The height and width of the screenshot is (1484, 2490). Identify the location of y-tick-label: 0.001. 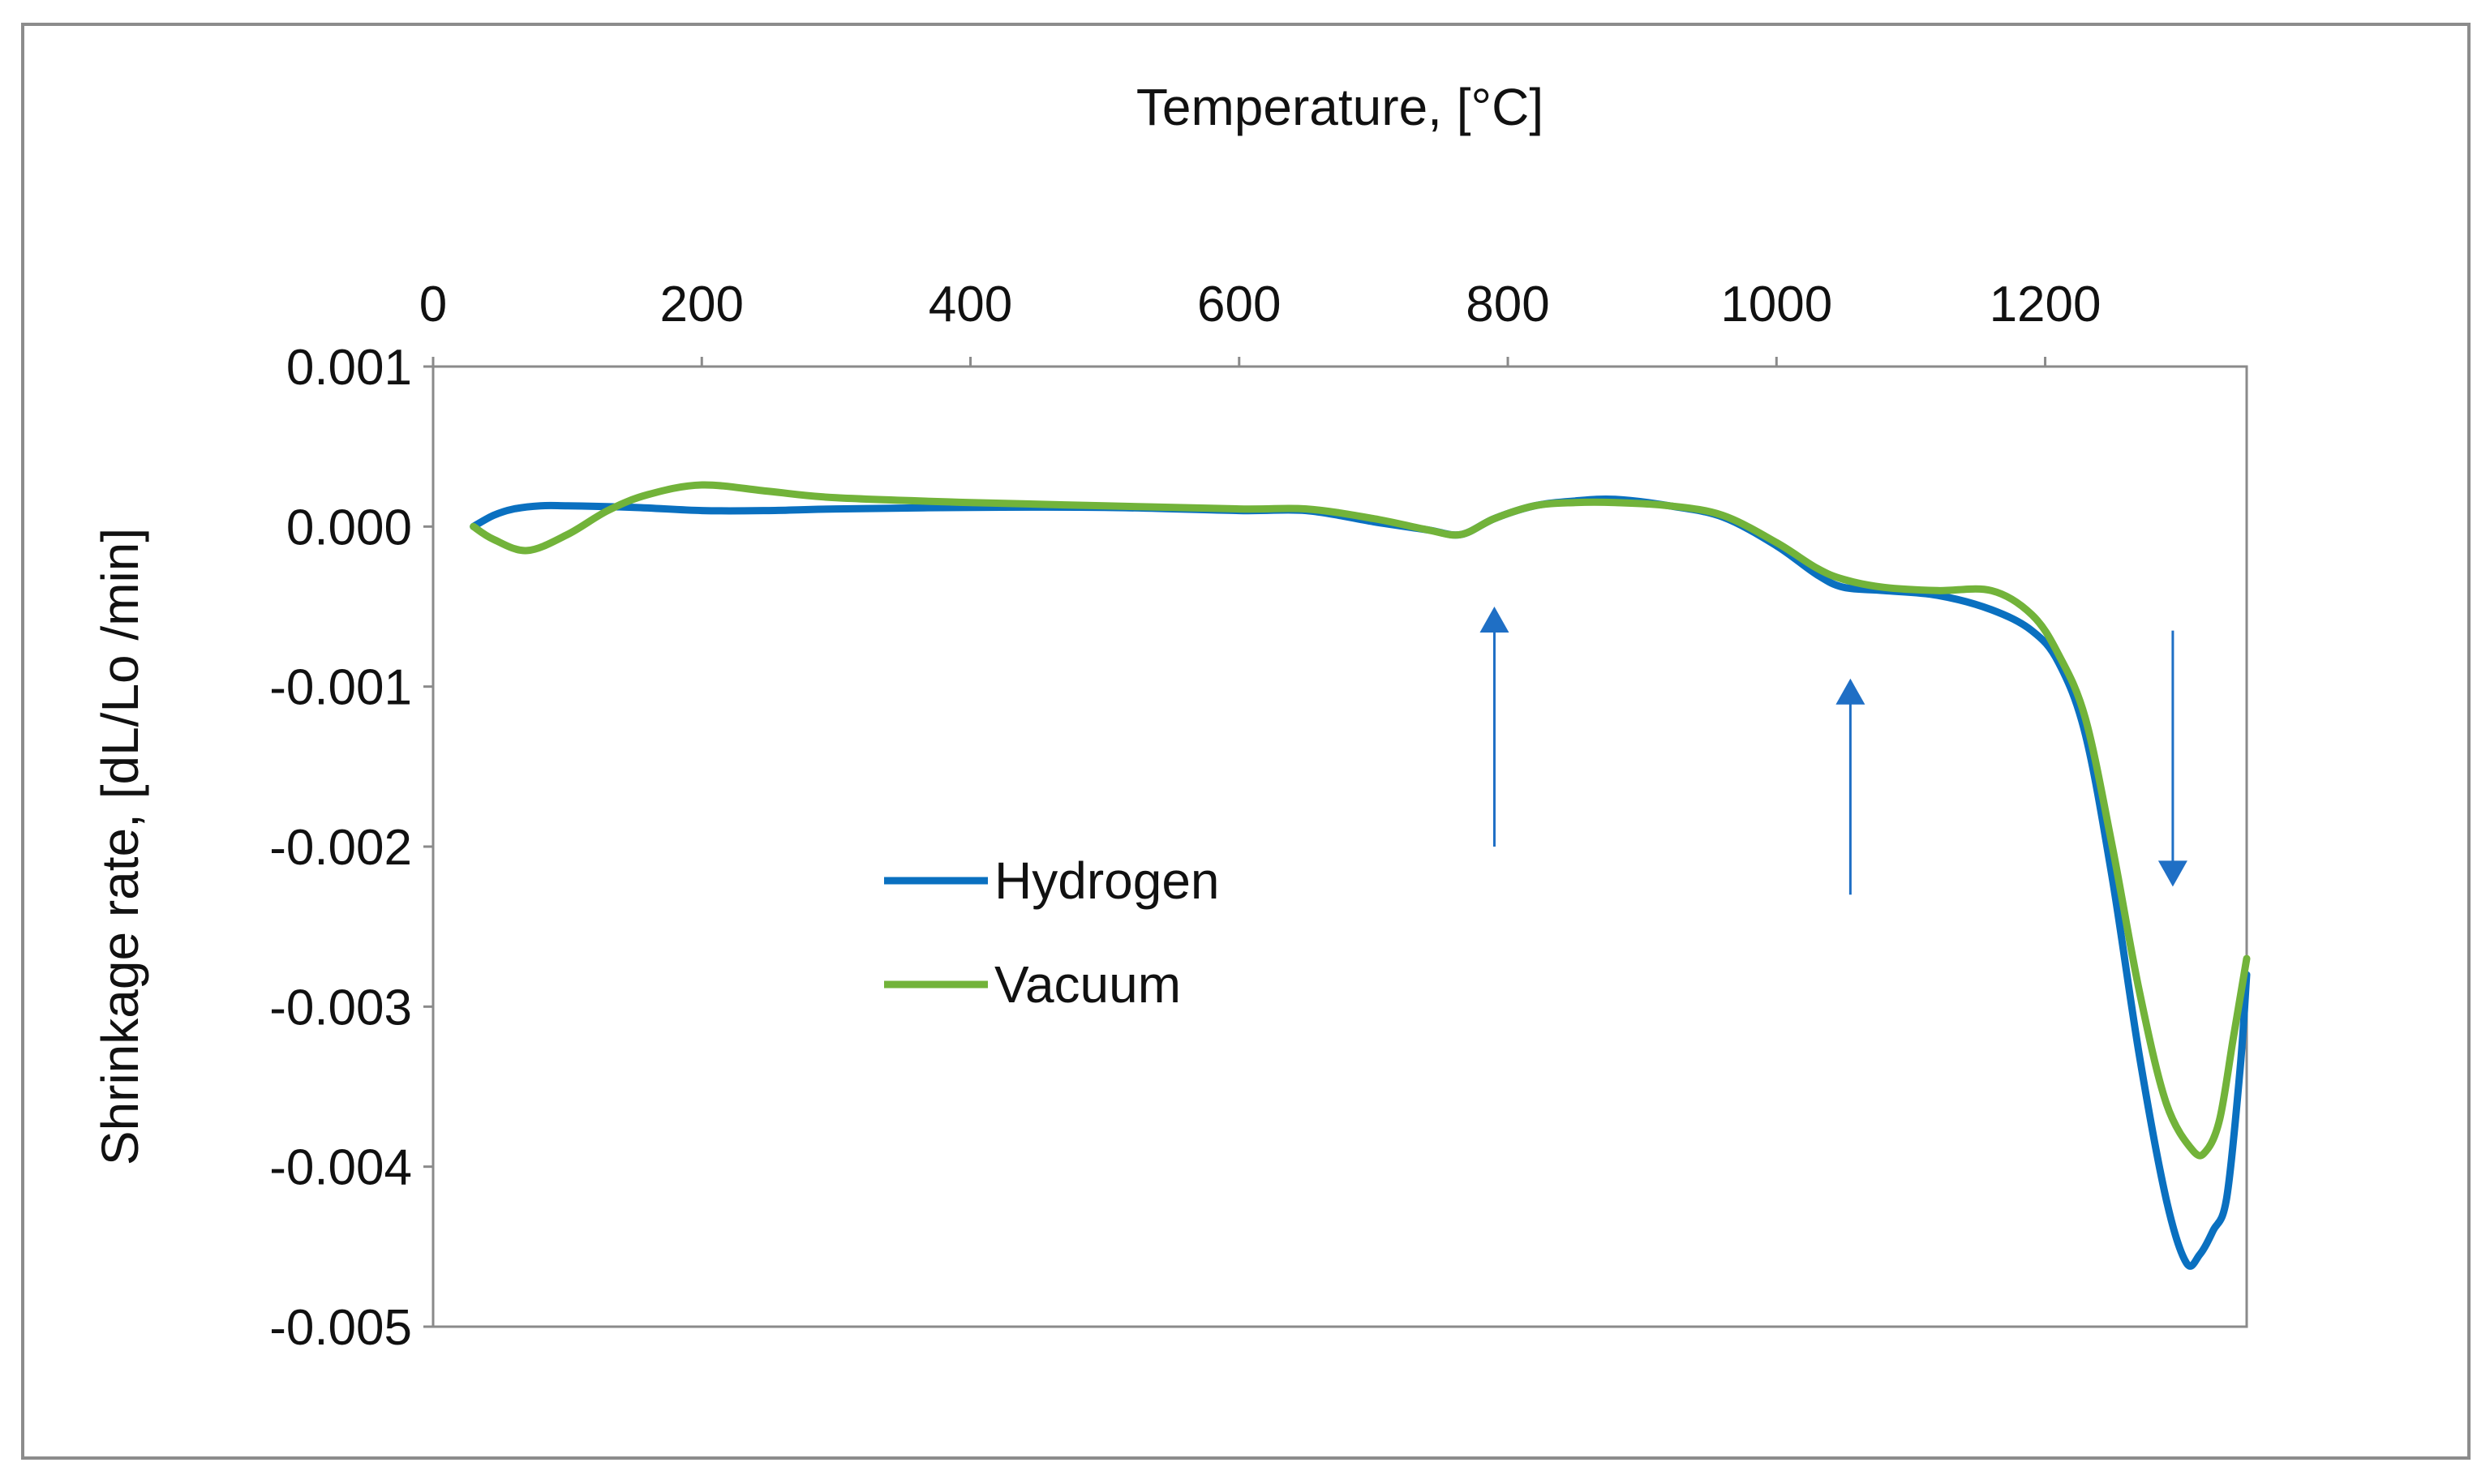
(349, 368).